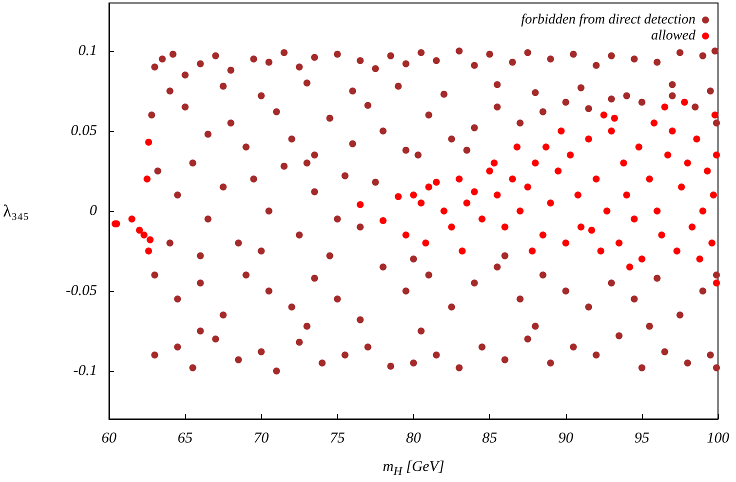  What do you see at coordinates (94, 211) in the screenshot?
I see `y-tick-label: 0` at bounding box center [94, 211].